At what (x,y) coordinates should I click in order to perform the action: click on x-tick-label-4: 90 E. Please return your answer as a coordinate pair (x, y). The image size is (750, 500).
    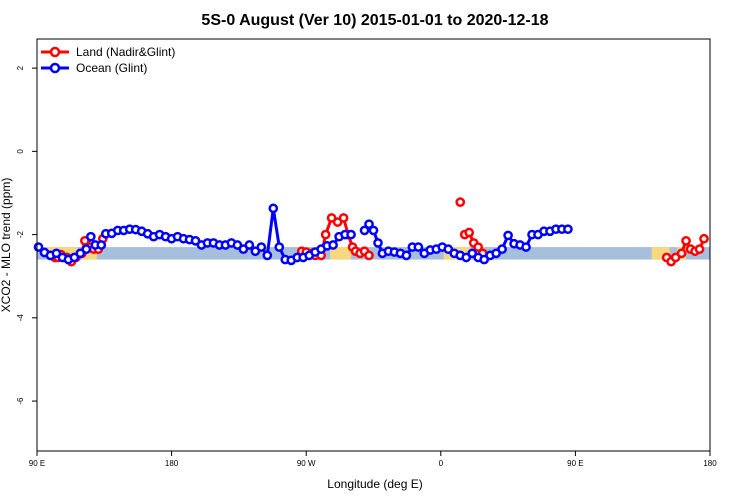
    Looking at the image, I should click on (575, 463).